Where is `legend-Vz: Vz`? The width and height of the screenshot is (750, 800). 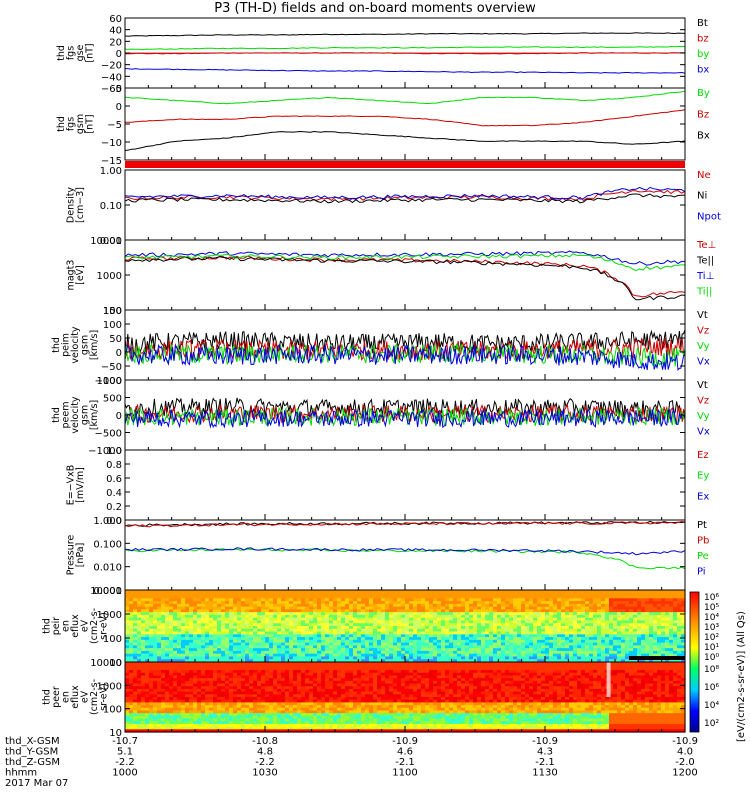 legend-Vz: Vz is located at coordinates (703, 331).